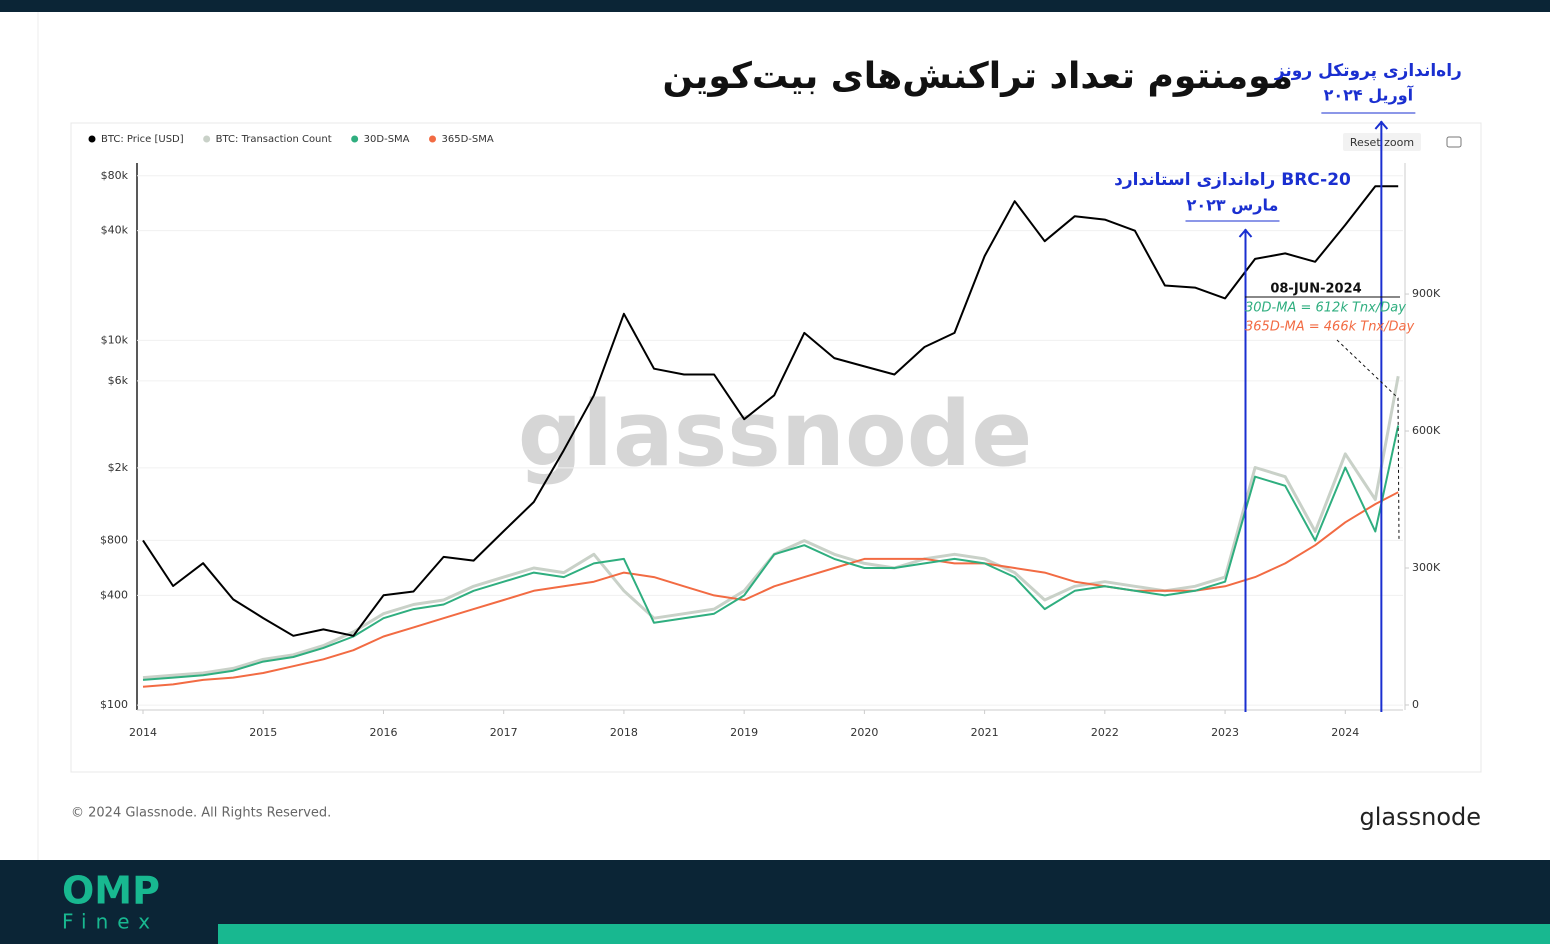  Describe the element at coordinates (468, 139) in the screenshot. I see `legend-label: 365D-SMA` at that location.